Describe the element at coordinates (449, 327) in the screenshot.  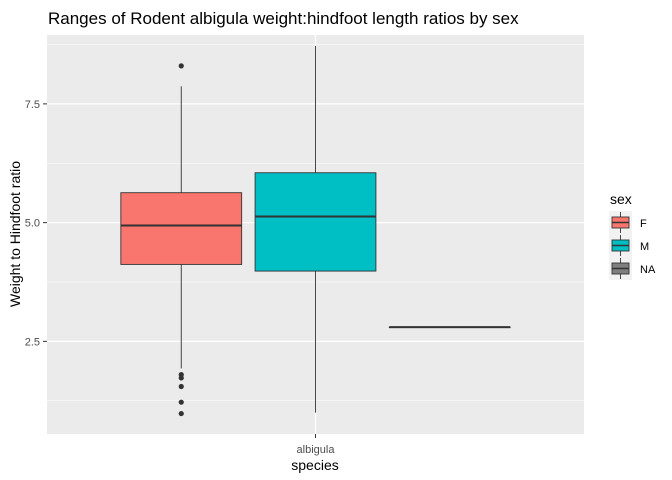
I see `box-na` at that location.